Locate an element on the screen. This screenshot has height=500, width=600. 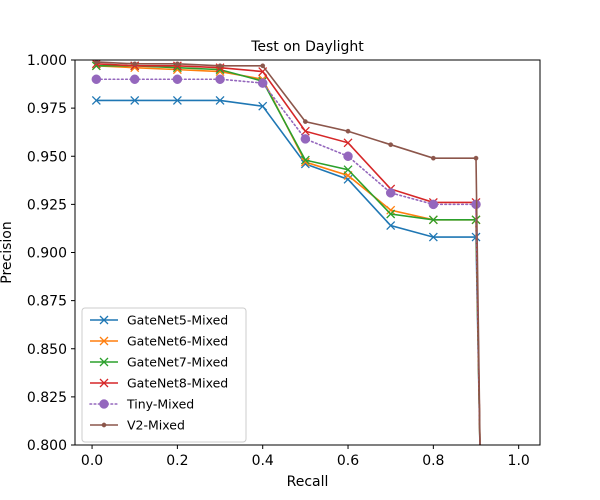
legend-item: GateNet5-Mixed is located at coordinates (159, 320).